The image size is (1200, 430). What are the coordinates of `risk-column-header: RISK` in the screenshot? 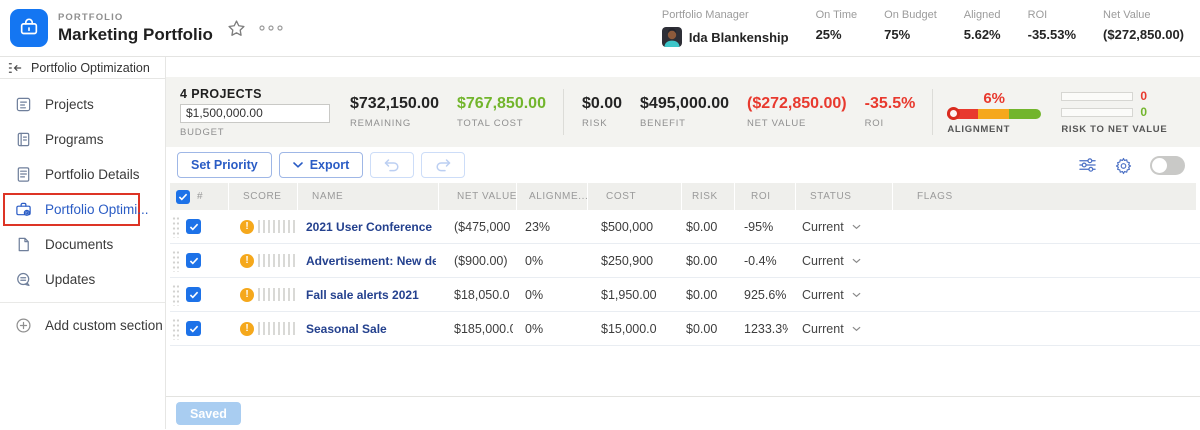 It's located at (708, 196).